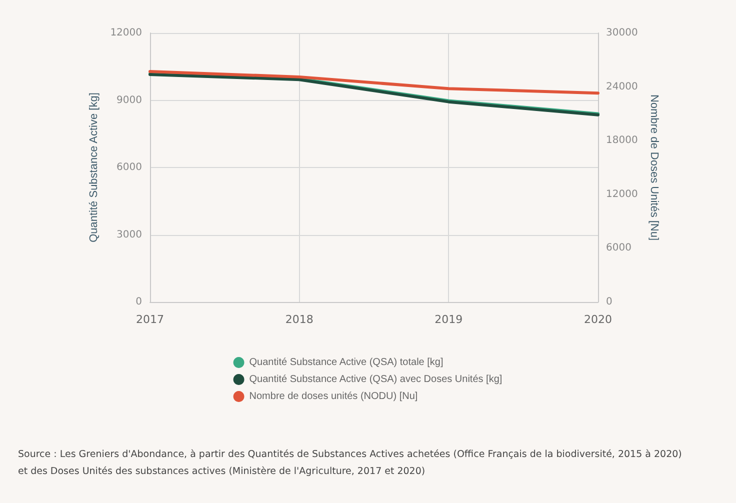 Image resolution: width=736 pixels, height=503 pixels. What do you see at coordinates (346, 362) in the screenshot?
I see `legend-label: Quantité Substance Active (QSA) totale [kg]` at bounding box center [346, 362].